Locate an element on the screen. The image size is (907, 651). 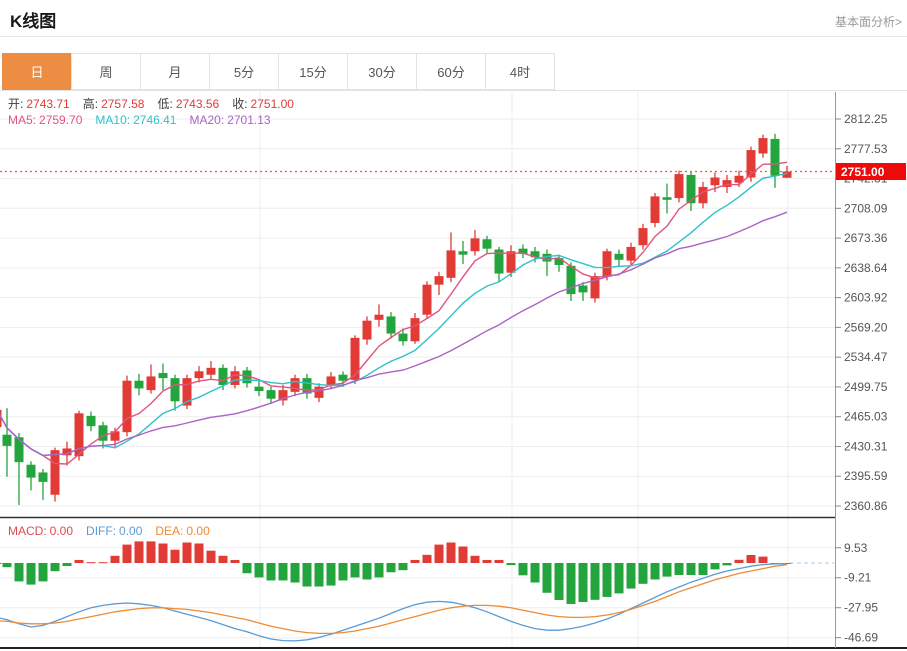
interval-tabbar: 日周月 5分 15分 30分 60分 4时 is located at coordinates (278, 71).